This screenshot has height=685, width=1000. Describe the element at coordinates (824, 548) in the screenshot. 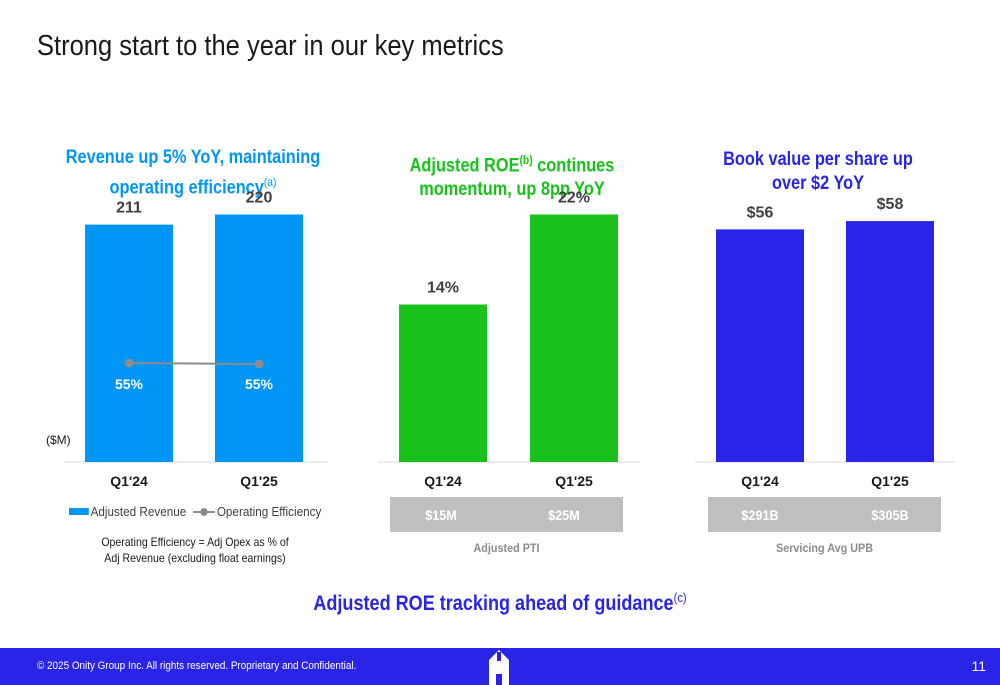

I see `servicing-upb-caption: Servicing Avg UPB` at that location.